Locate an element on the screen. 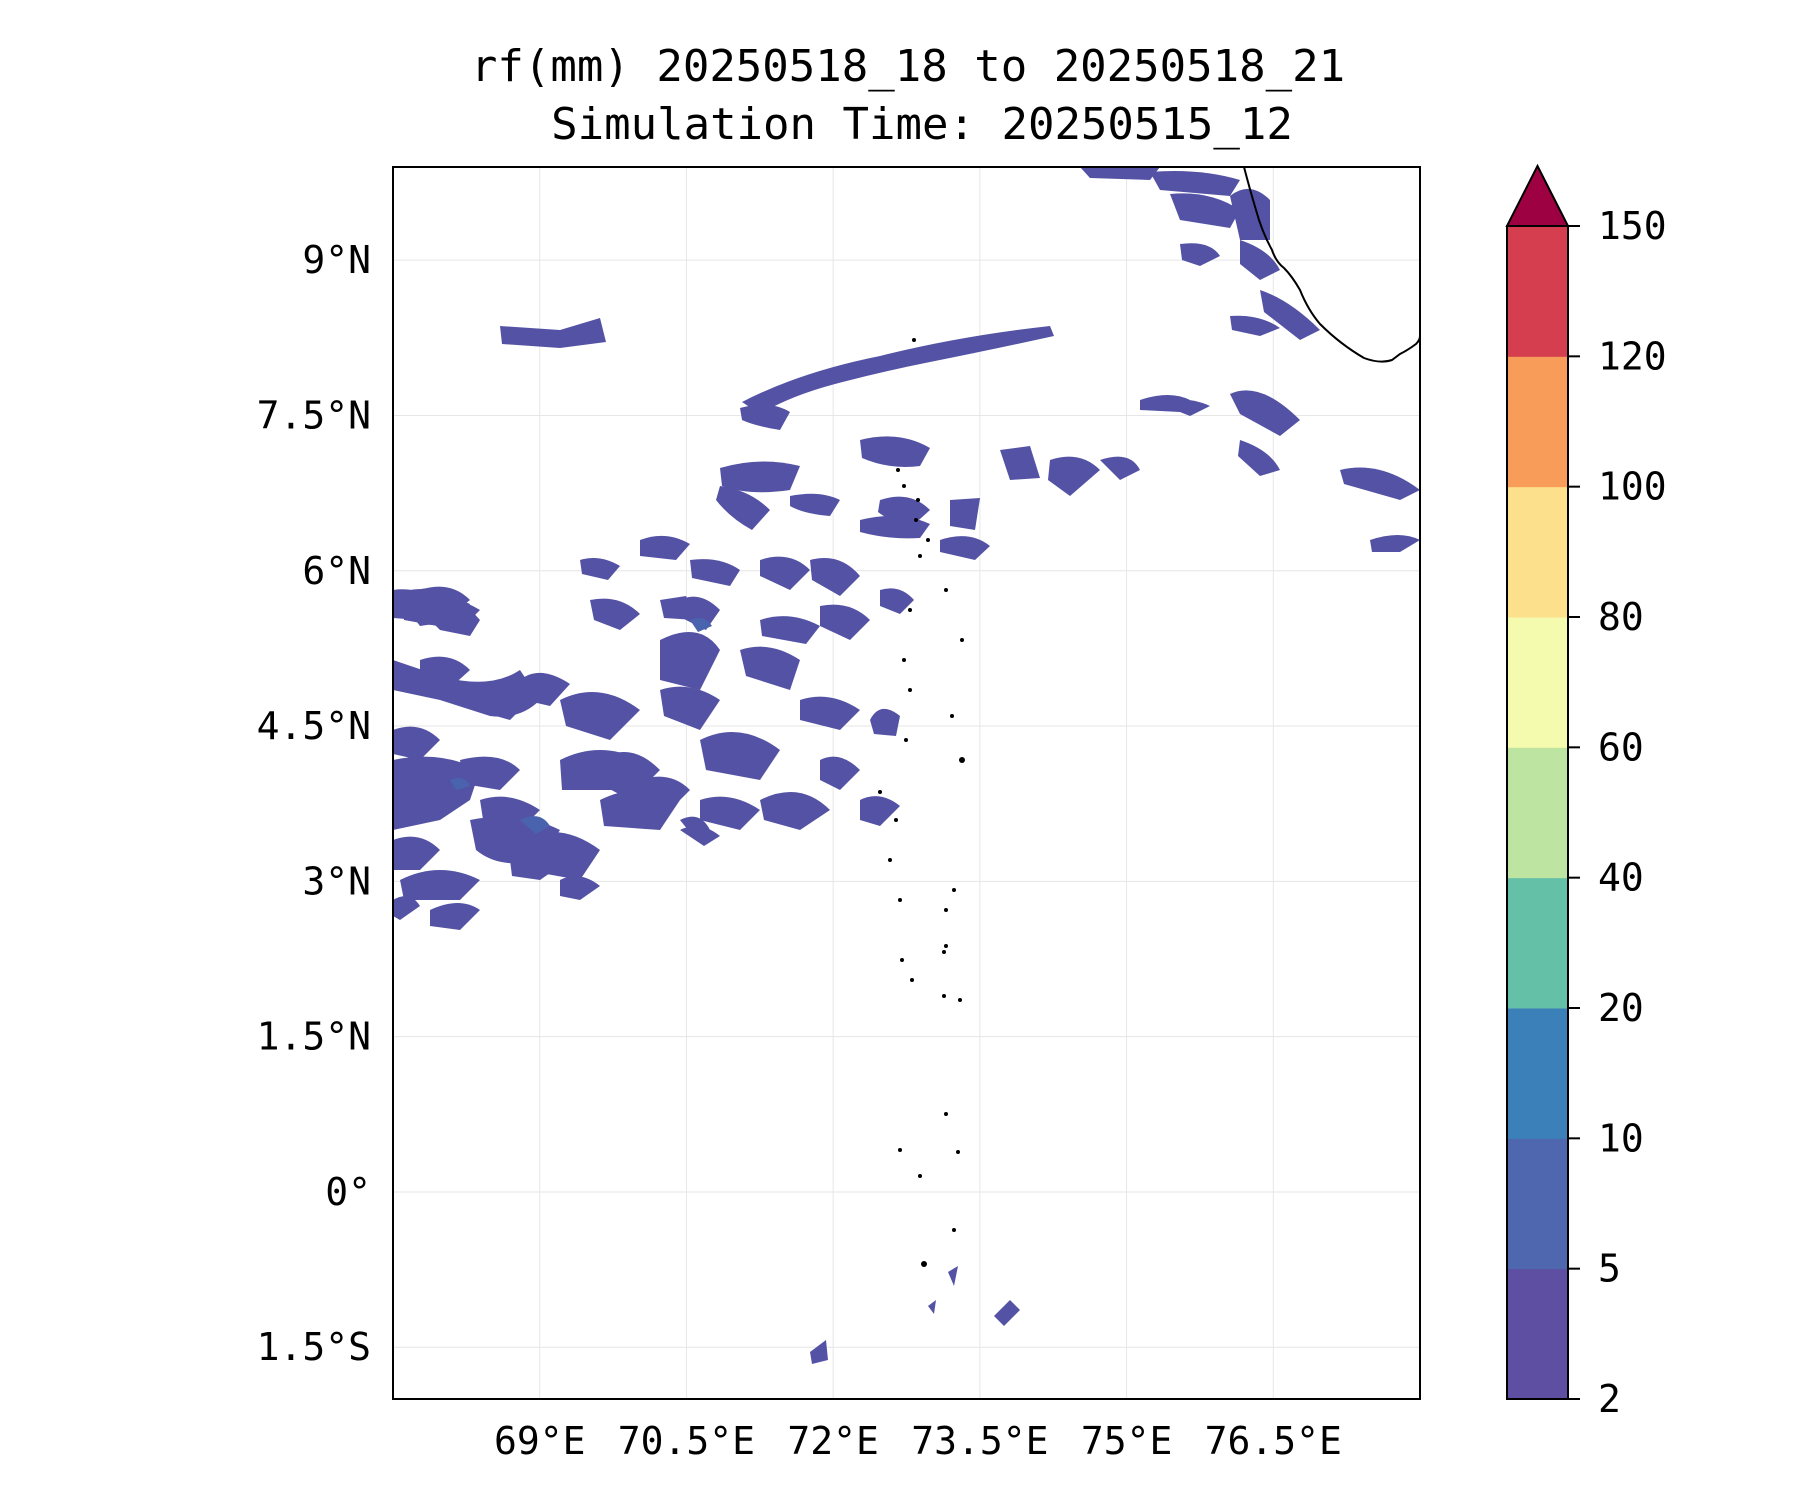  colorbar-frame is located at coordinates (1537, 812).